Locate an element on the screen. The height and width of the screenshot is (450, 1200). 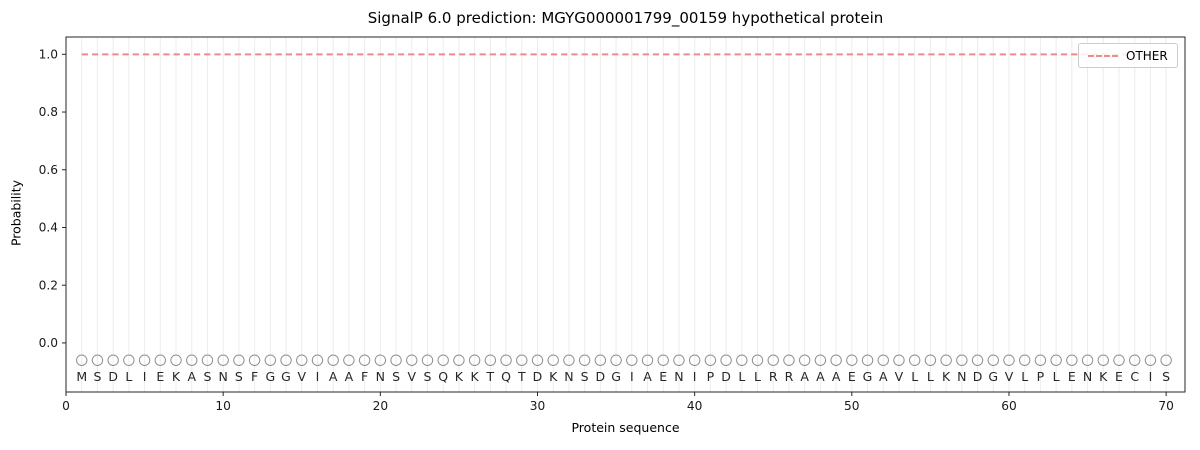
x-tick-label: 60 is located at coordinates (1009, 406).